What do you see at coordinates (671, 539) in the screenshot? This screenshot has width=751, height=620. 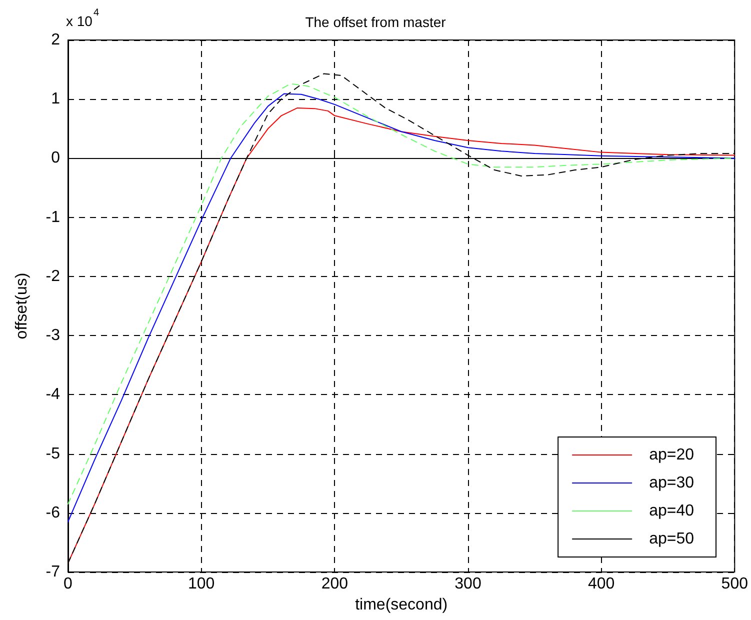 I see `legend-label: ap=50` at bounding box center [671, 539].